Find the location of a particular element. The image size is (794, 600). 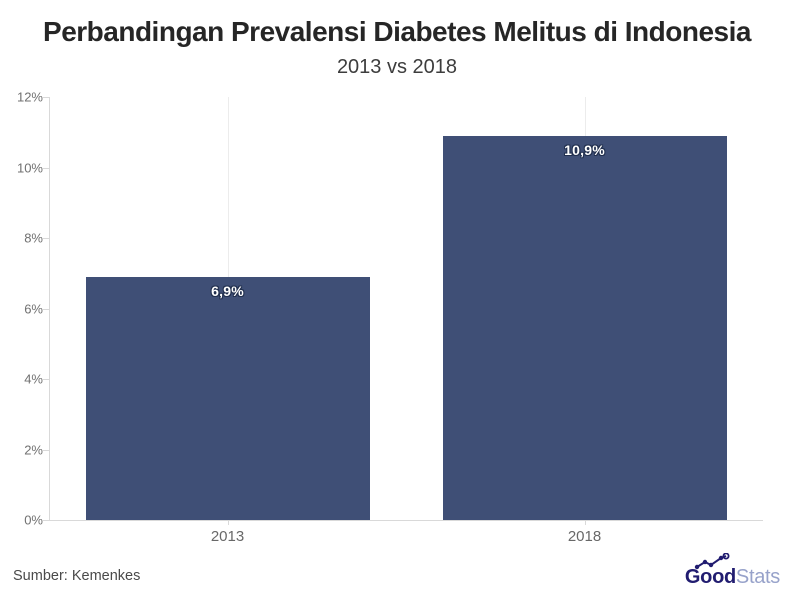

y-tick-label: 4% is located at coordinates (33, 379).